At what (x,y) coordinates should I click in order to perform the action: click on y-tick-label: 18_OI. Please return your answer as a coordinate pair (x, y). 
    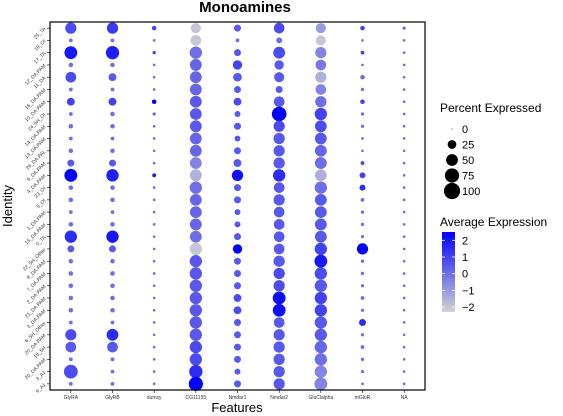
    Looking at the image, I should click on (41, 46).